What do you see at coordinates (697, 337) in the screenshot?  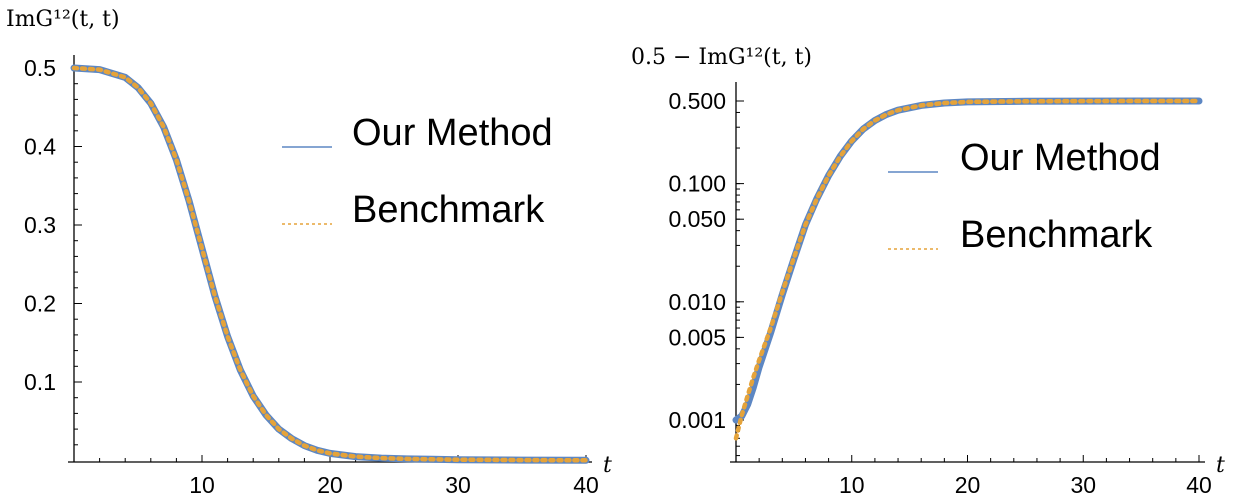 I see `y-tick-label: 0.005` at bounding box center [697, 337].